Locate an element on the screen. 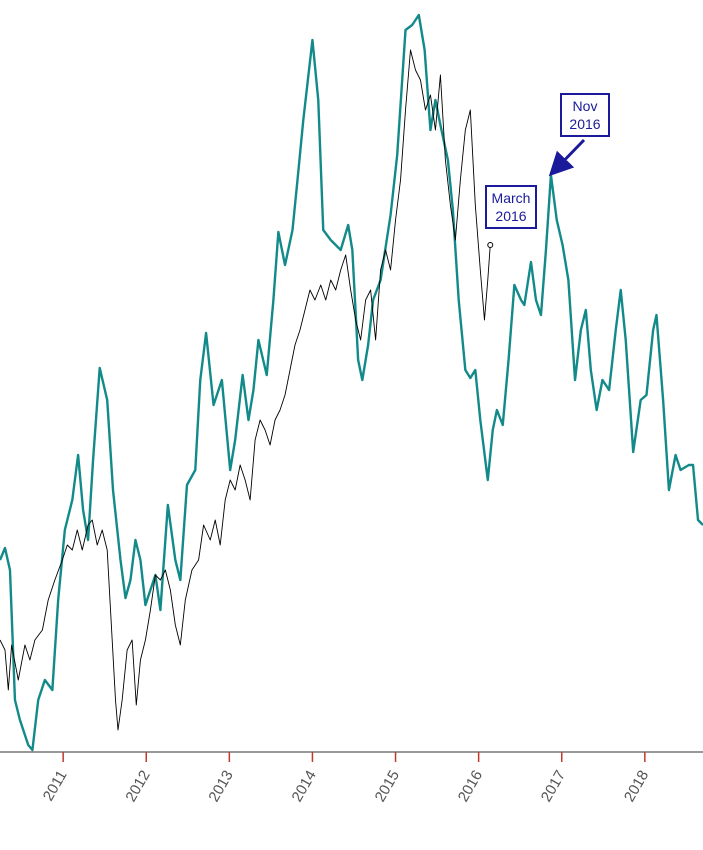 This screenshot has width=703, height=850. annotation: March 2016 is located at coordinates (511, 207).